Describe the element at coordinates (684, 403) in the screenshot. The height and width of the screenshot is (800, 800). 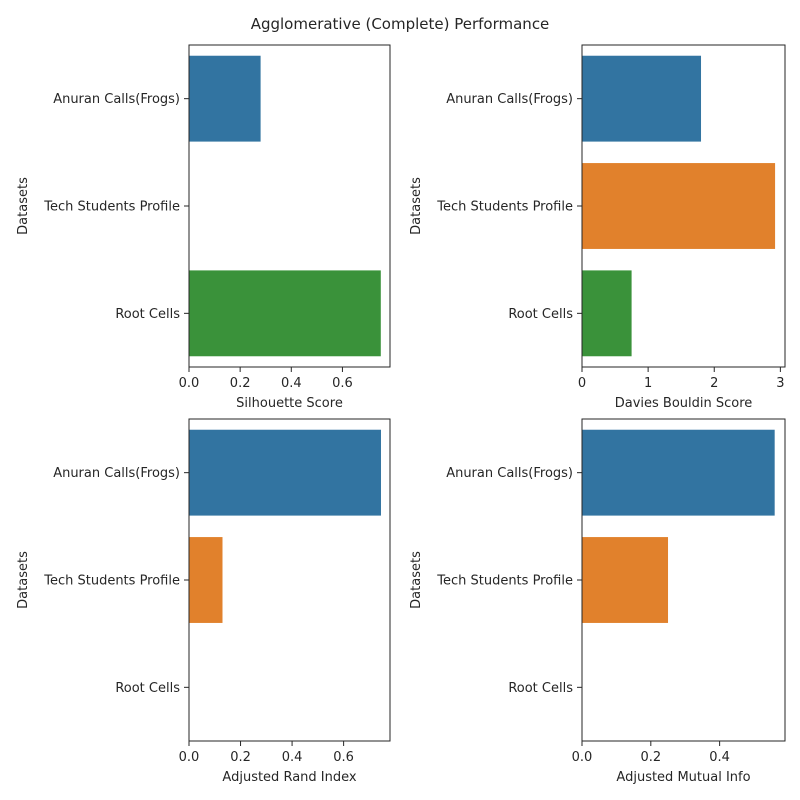
I see `x-axis-label: Davies Bouldin Score` at that location.